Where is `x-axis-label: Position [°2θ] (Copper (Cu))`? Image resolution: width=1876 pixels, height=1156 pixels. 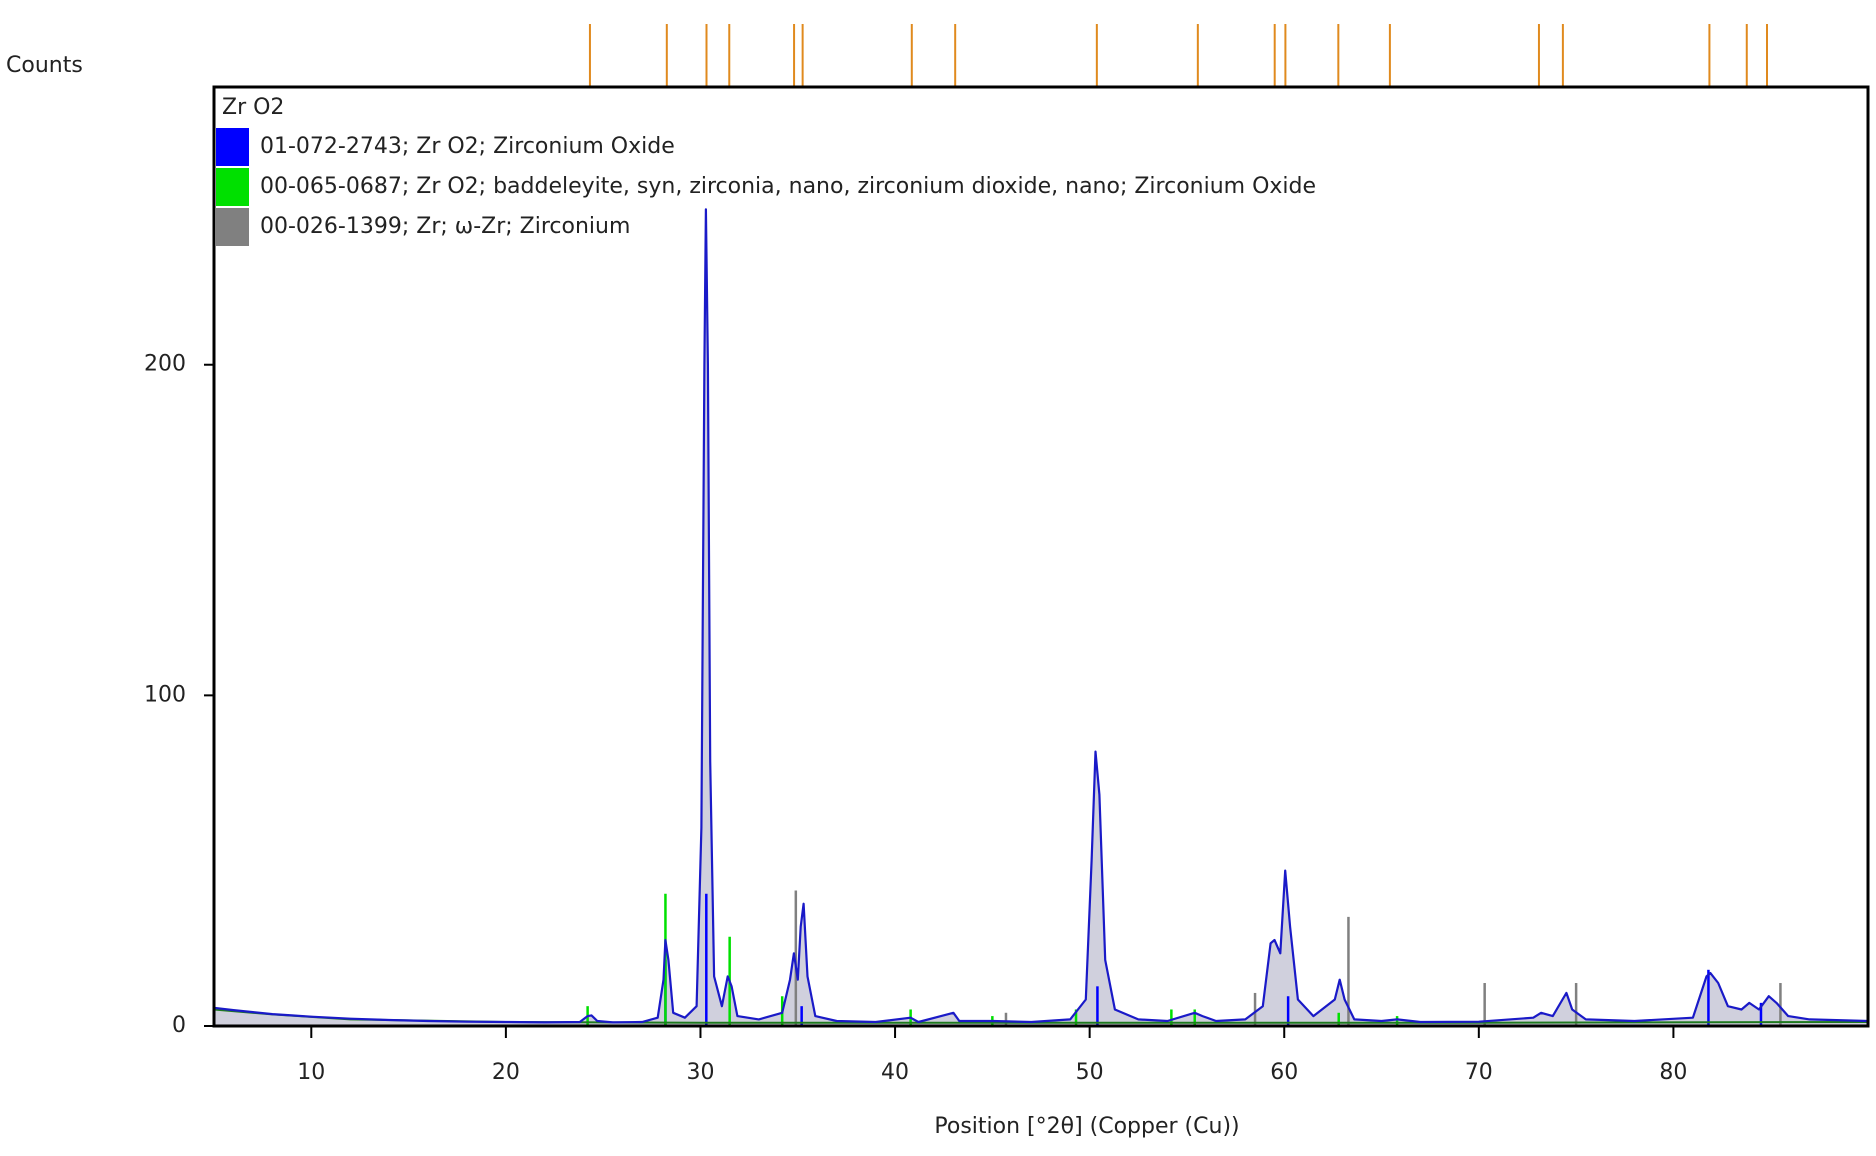
x-axis-label: Position [°2θ] (Copper (Cu)) is located at coordinates (1086, 1126).